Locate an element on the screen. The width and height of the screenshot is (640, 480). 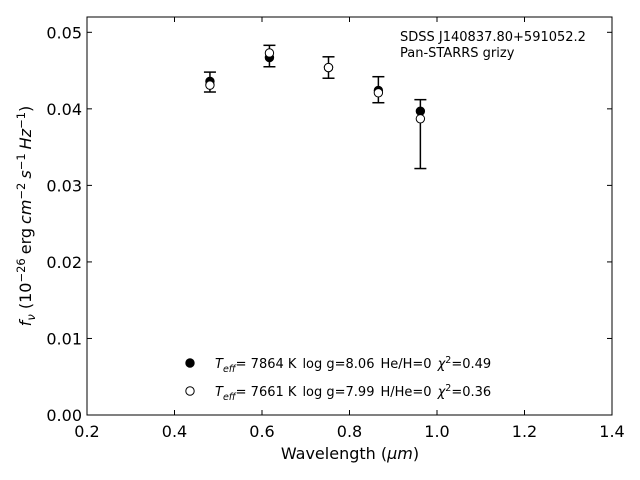
annotation-object-name: SDSS J140837.80+591052.2 is located at coordinates (493, 37).